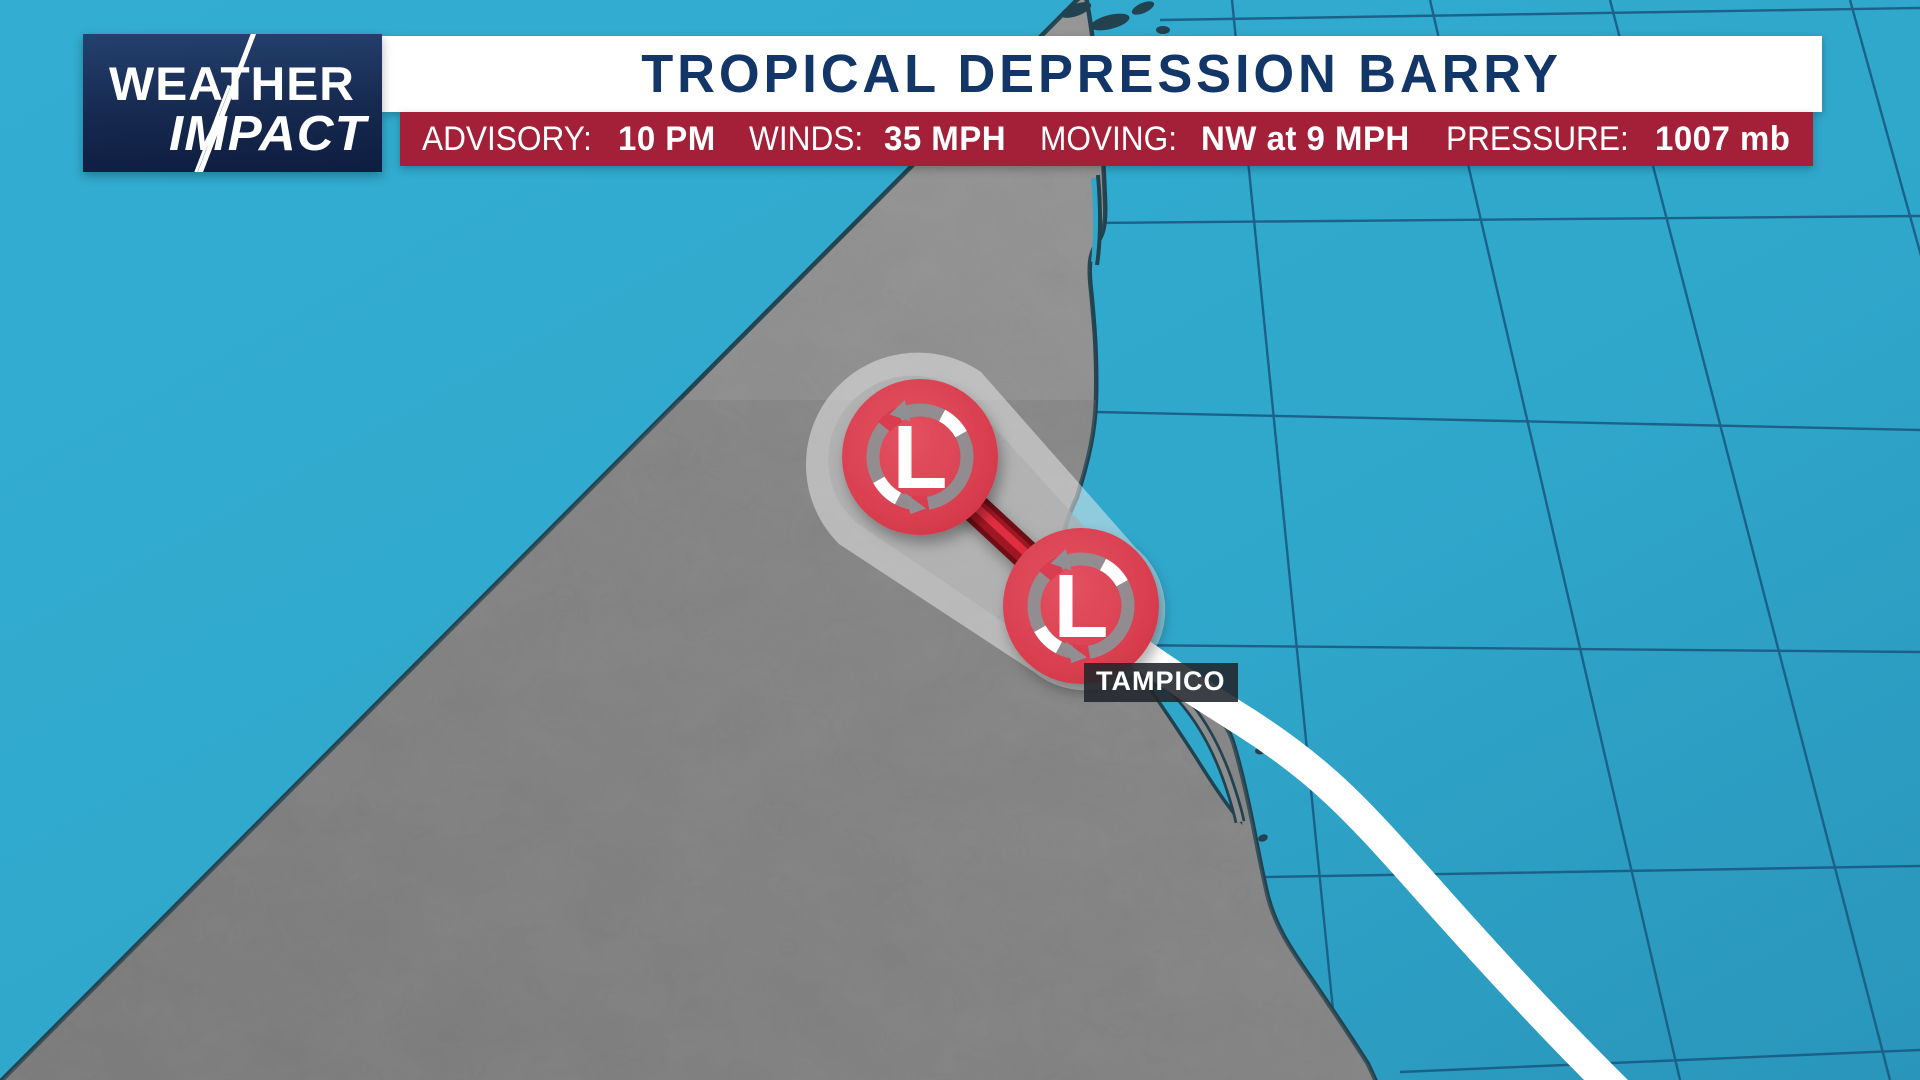 The width and height of the screenshot is (1920, 1080). What do you see at coordinates (1081, 606) in the screenshot?
I see `storm-position-current` at bounding box center [1081, 606].